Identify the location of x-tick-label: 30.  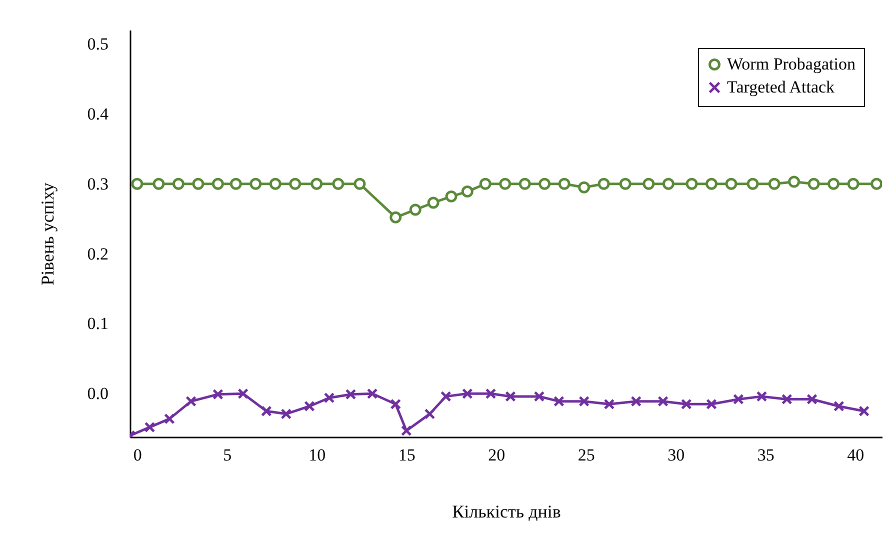
(676, 455).